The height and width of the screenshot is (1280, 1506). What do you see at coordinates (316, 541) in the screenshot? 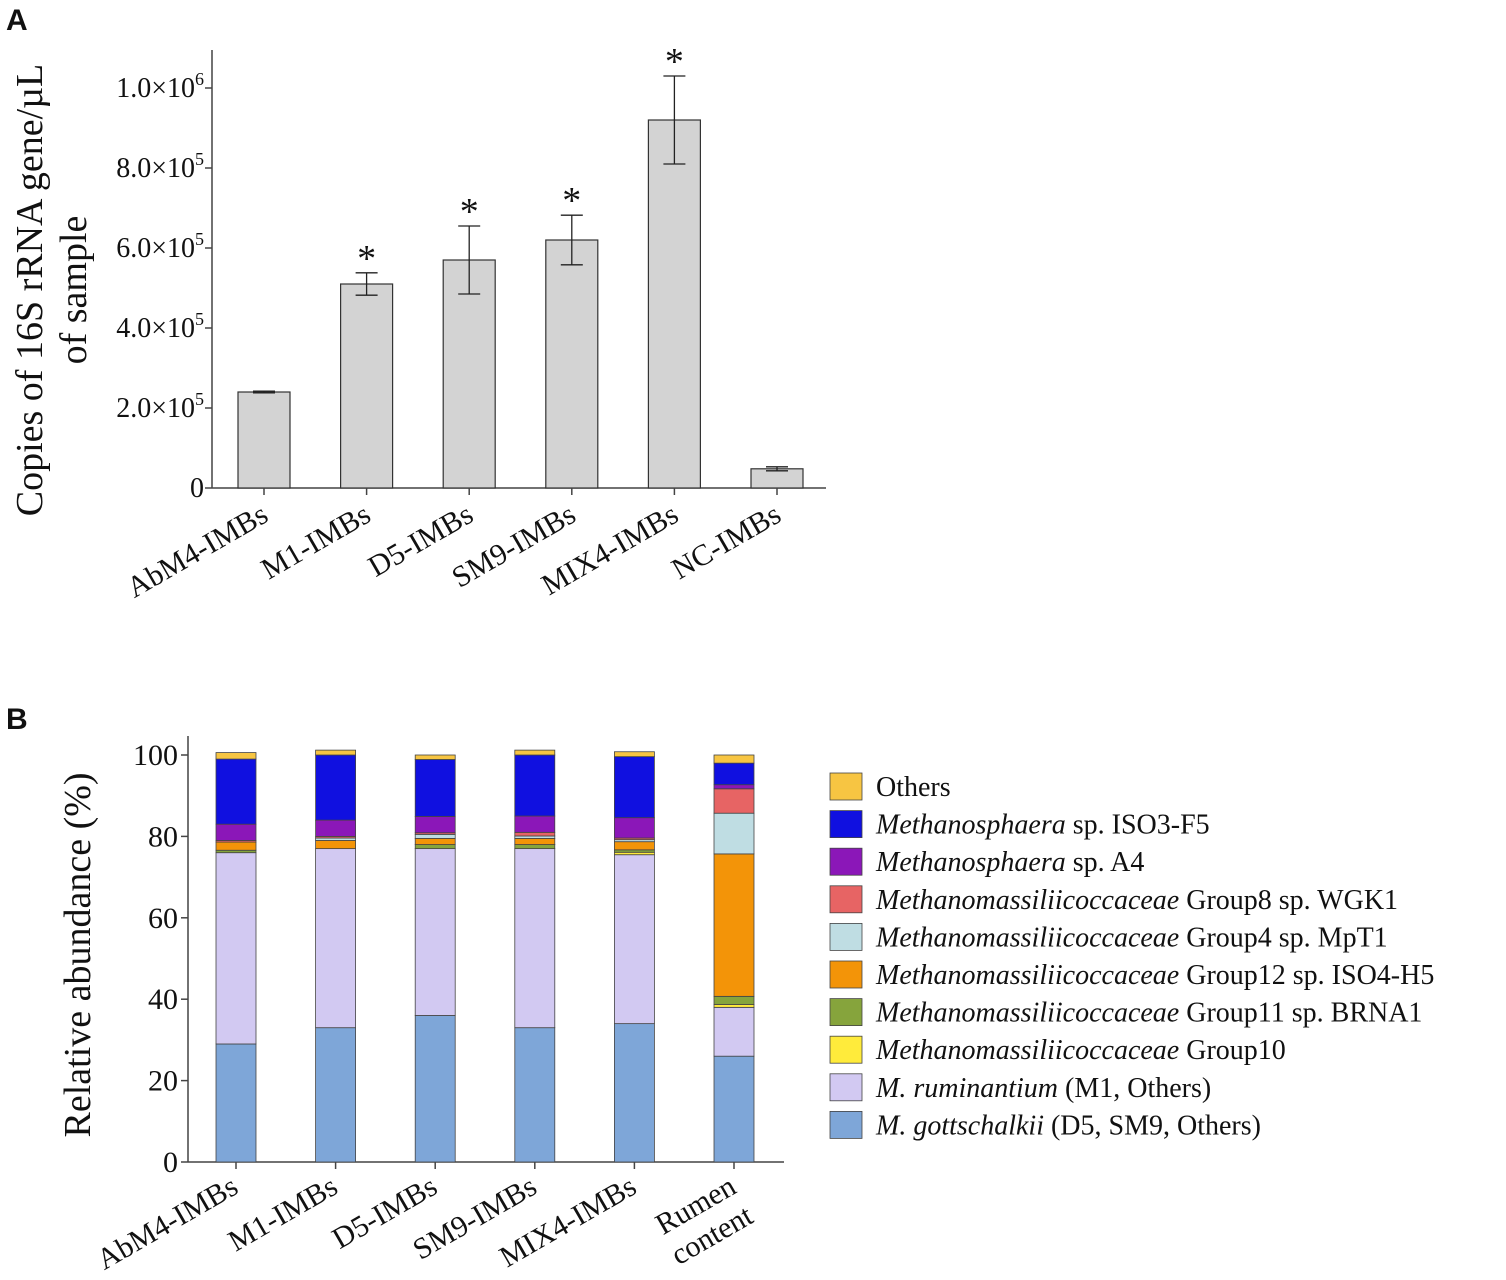
I see `panel-a-x-label: M1-IMBs` at bounding box center [316, 541].